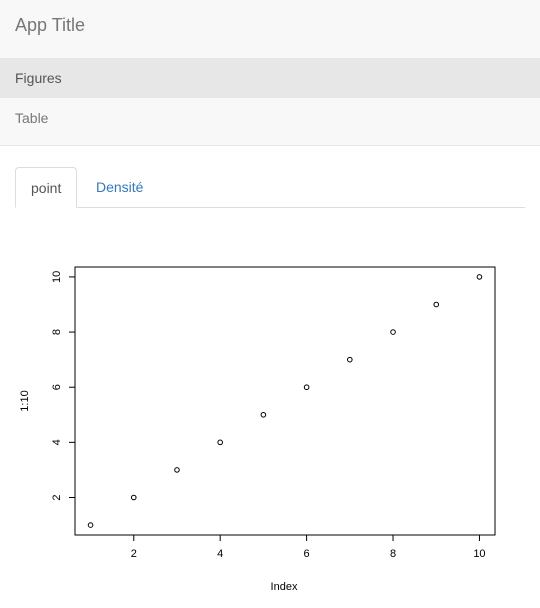 The width and height of the screenshot is (540, 608). I want to click on x-tick-label: 2, so click(134, 554).